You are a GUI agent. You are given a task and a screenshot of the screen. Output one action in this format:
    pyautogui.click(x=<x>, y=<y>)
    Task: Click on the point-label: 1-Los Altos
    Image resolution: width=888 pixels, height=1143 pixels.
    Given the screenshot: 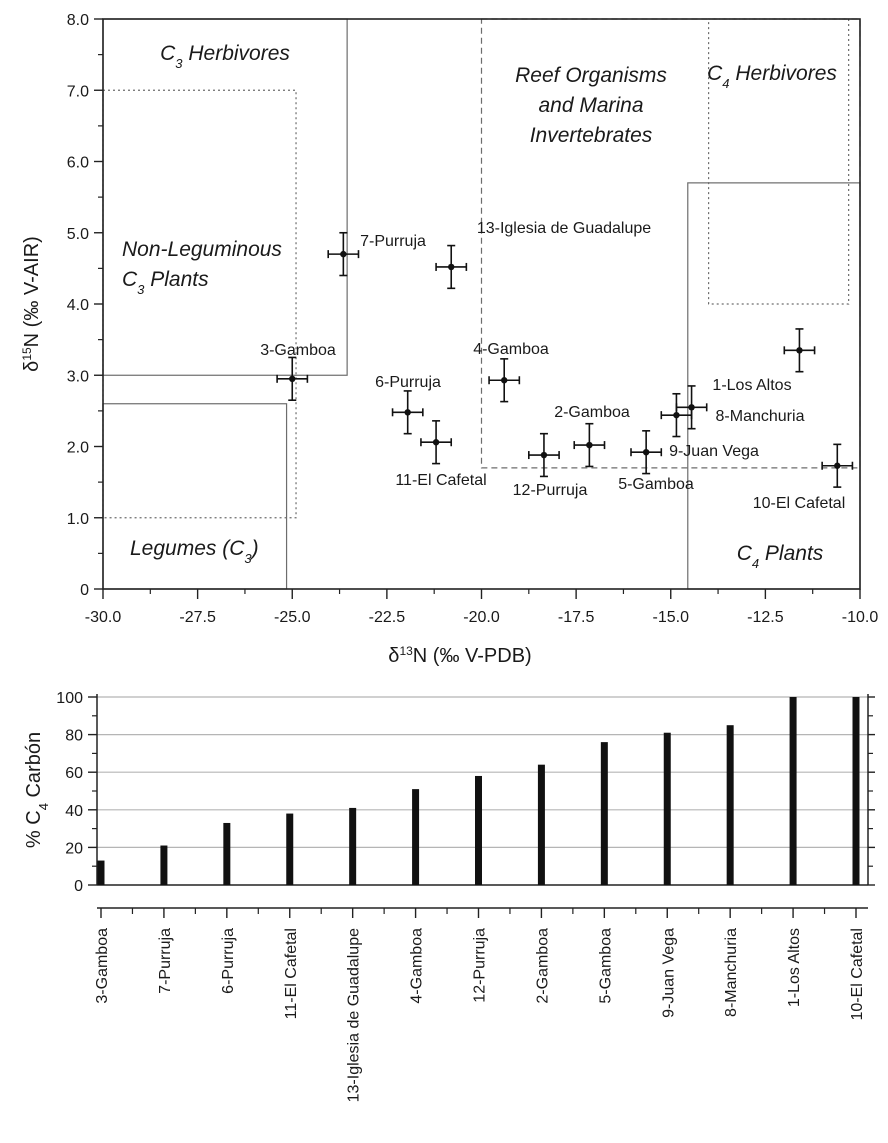 What is the action you would take?
    pyautogui.click(x=751, y=385)
    